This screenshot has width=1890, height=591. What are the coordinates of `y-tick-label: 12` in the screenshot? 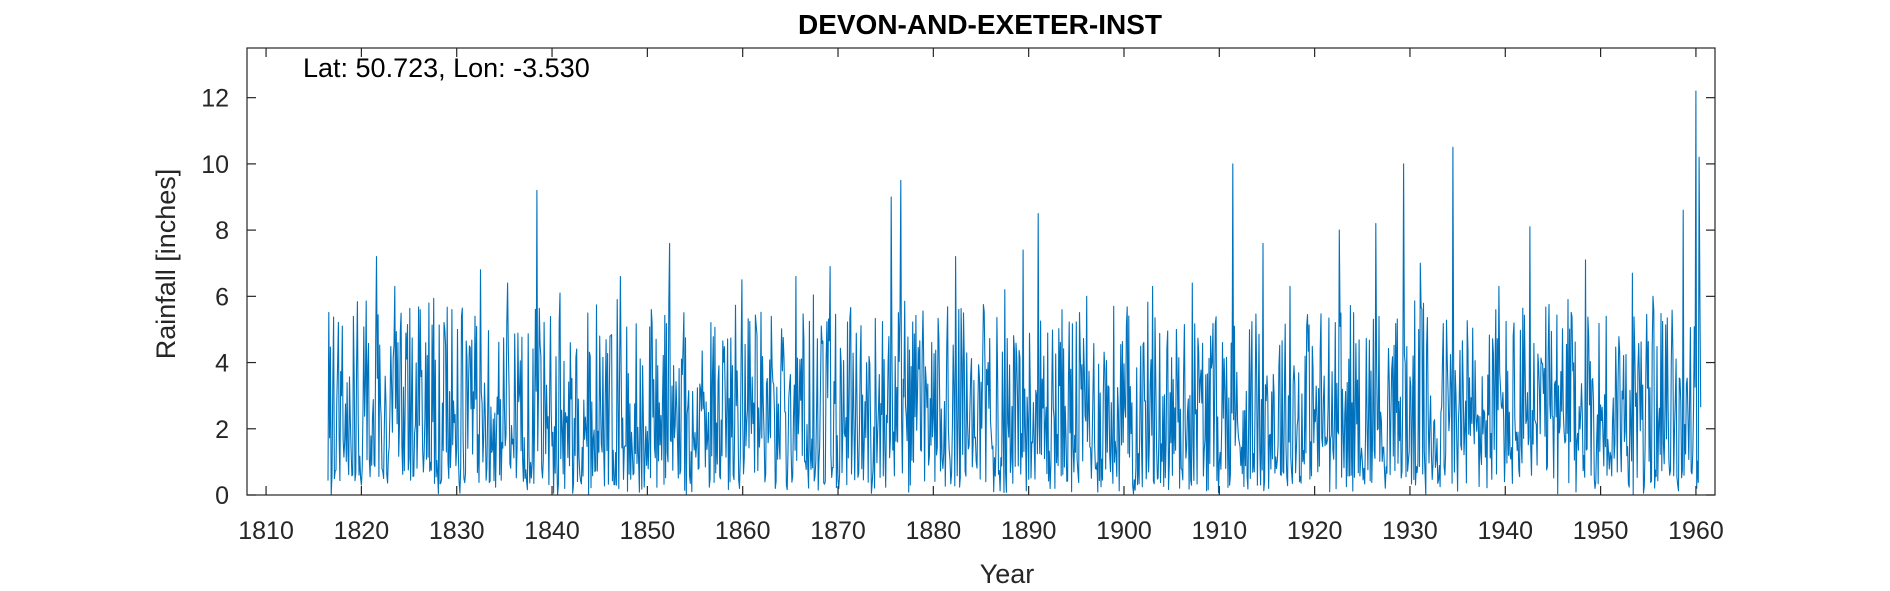 It's located at (215, 99).